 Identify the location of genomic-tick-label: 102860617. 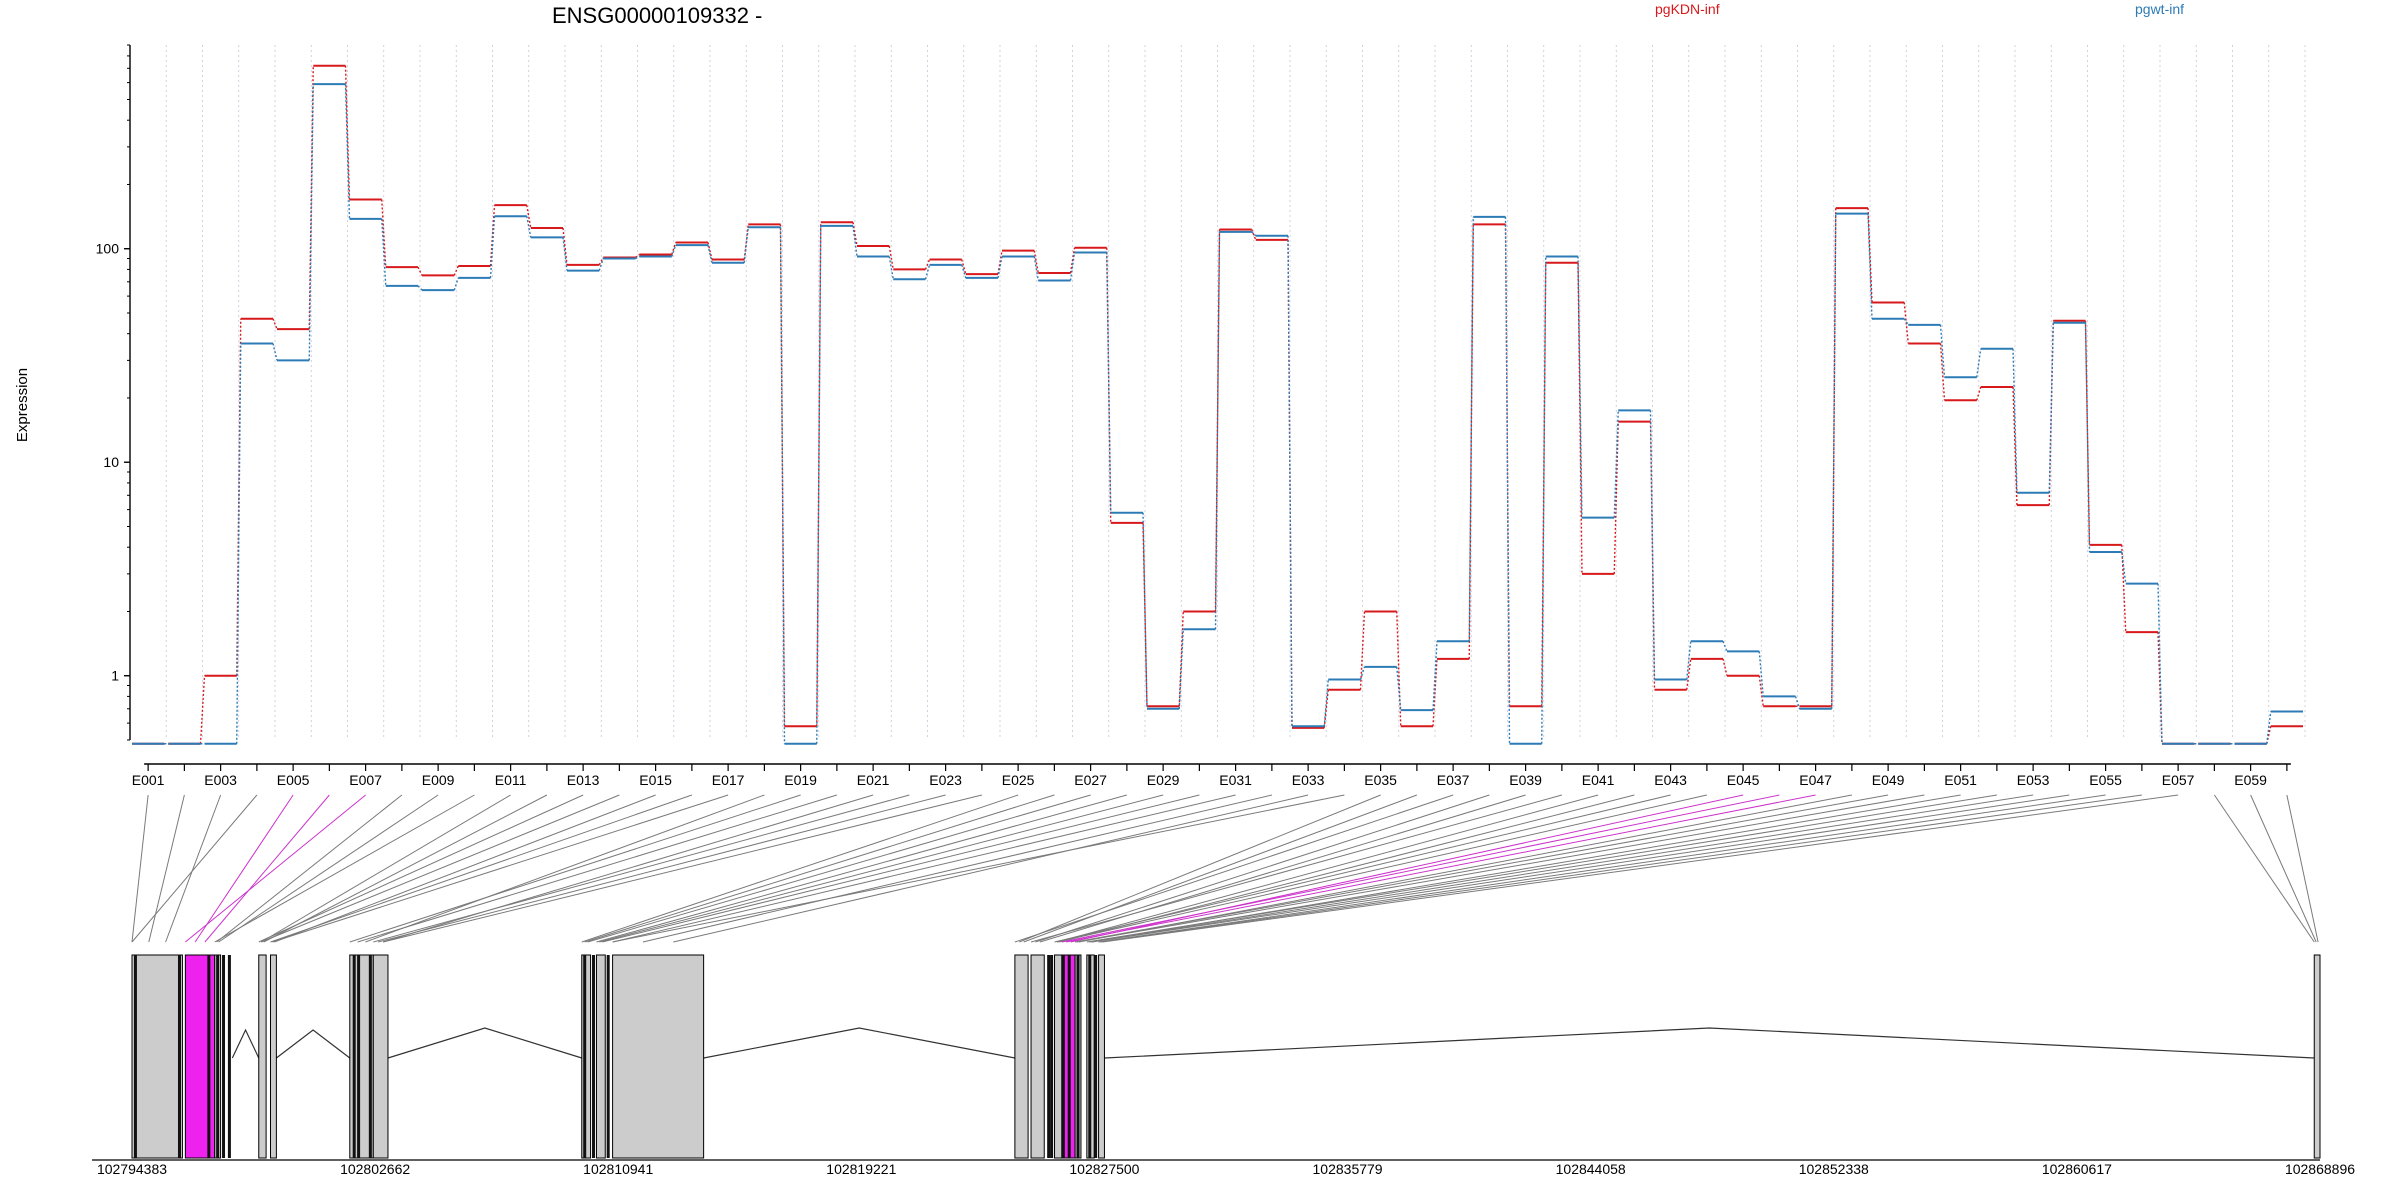
(2077, 1169).